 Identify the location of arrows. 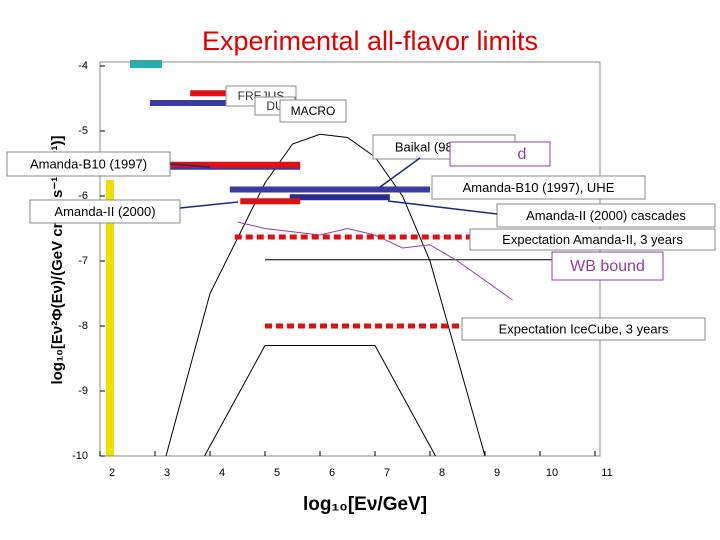
(333, 186).